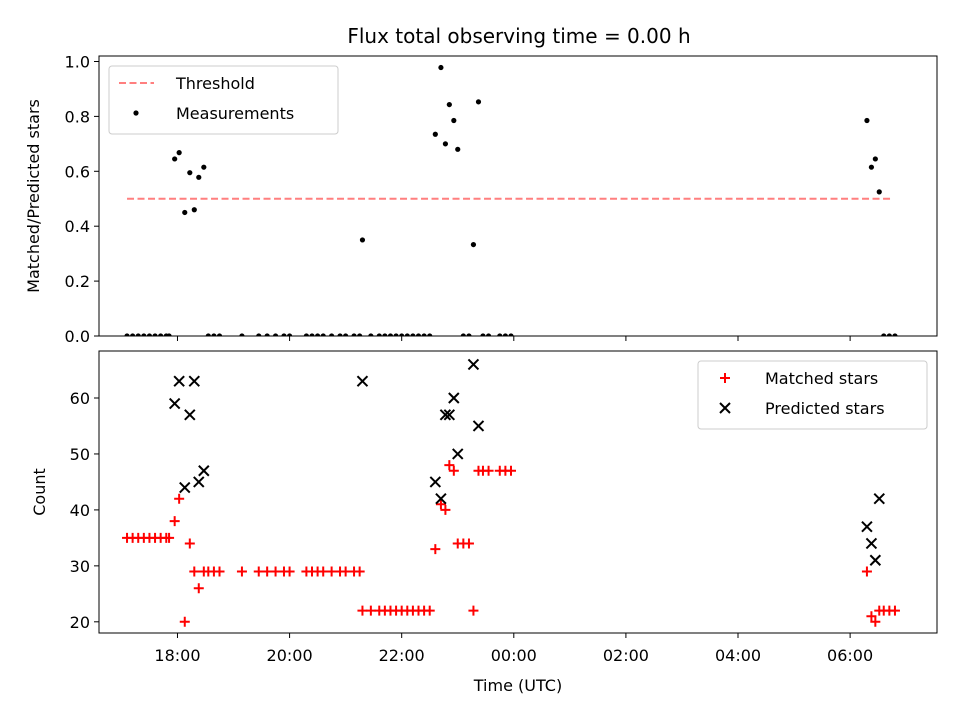 The width and height of the screenshot is (960, 720). I want to click on xtick-label: 00:00, so click(514, 655).